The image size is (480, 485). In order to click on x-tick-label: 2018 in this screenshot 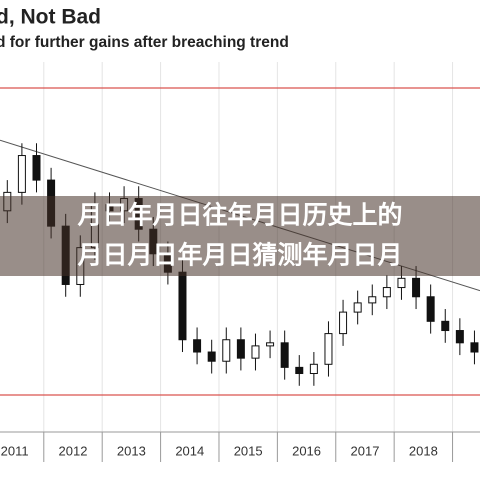, I will do `click(423, 450)`.